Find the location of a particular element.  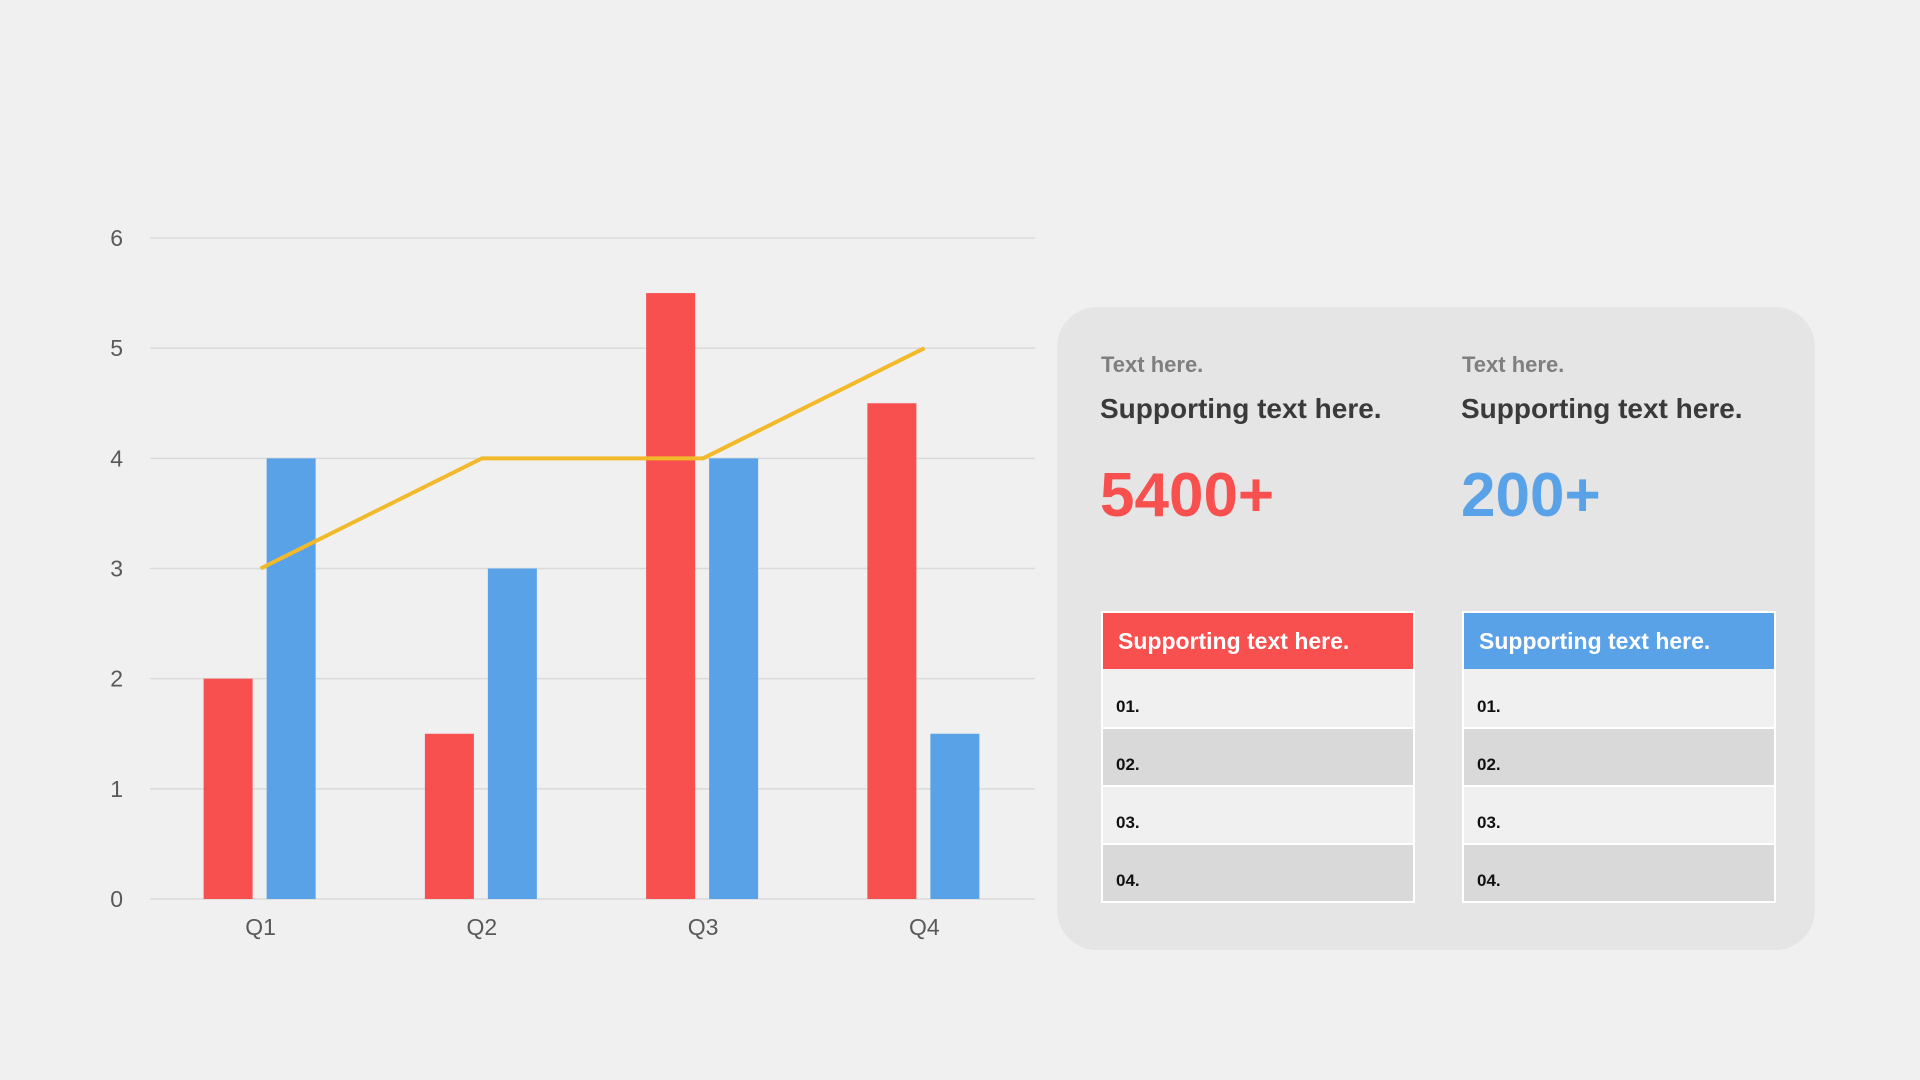

y-tick-label: 6 is located at coordinates (116, 238).